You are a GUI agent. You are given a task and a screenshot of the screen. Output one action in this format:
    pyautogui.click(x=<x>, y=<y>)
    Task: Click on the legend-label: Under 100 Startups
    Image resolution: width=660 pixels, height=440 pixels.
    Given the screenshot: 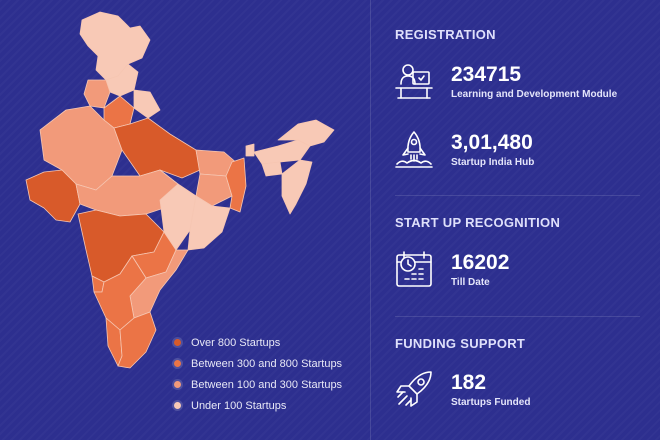 What is the action you would take?
    pyautogui.click(x=239, y=405)
    